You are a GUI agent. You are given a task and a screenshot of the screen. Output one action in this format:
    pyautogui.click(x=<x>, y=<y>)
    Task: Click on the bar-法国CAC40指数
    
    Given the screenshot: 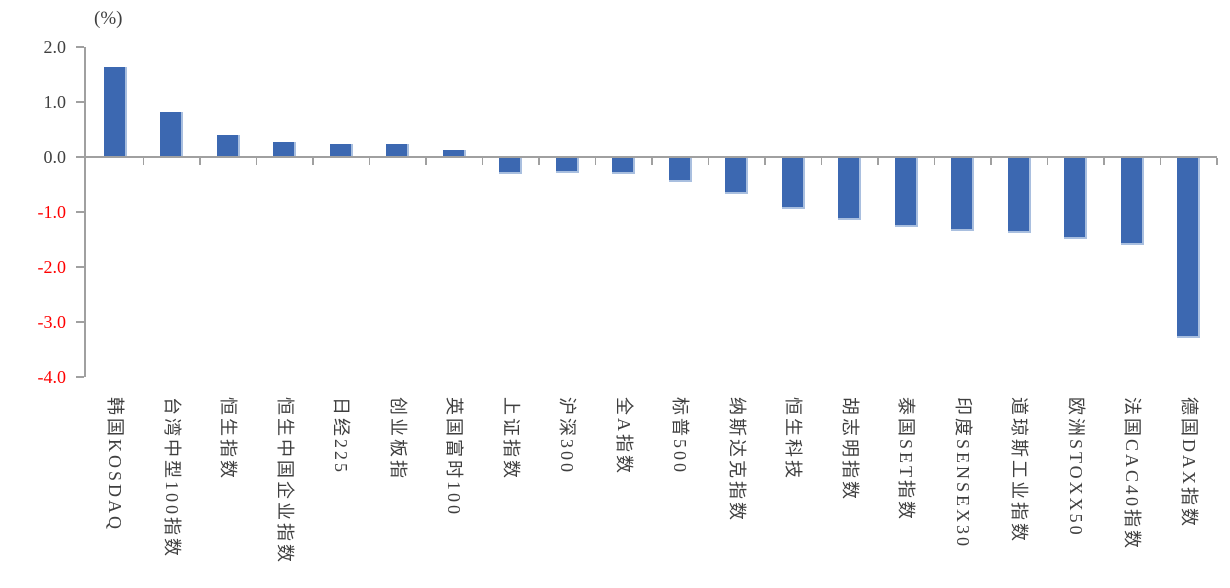 What is the action you would take?
    pyautogui.click(x=1132, y=201)
    